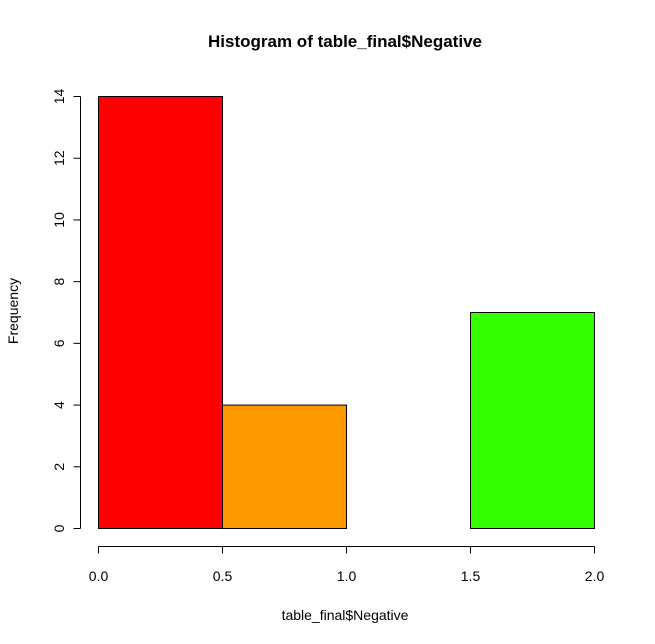 The image size is (655, 644). I want to click on x-axis: 0.0 0.5 1.0 1.5 2.0, so click(347, 565).